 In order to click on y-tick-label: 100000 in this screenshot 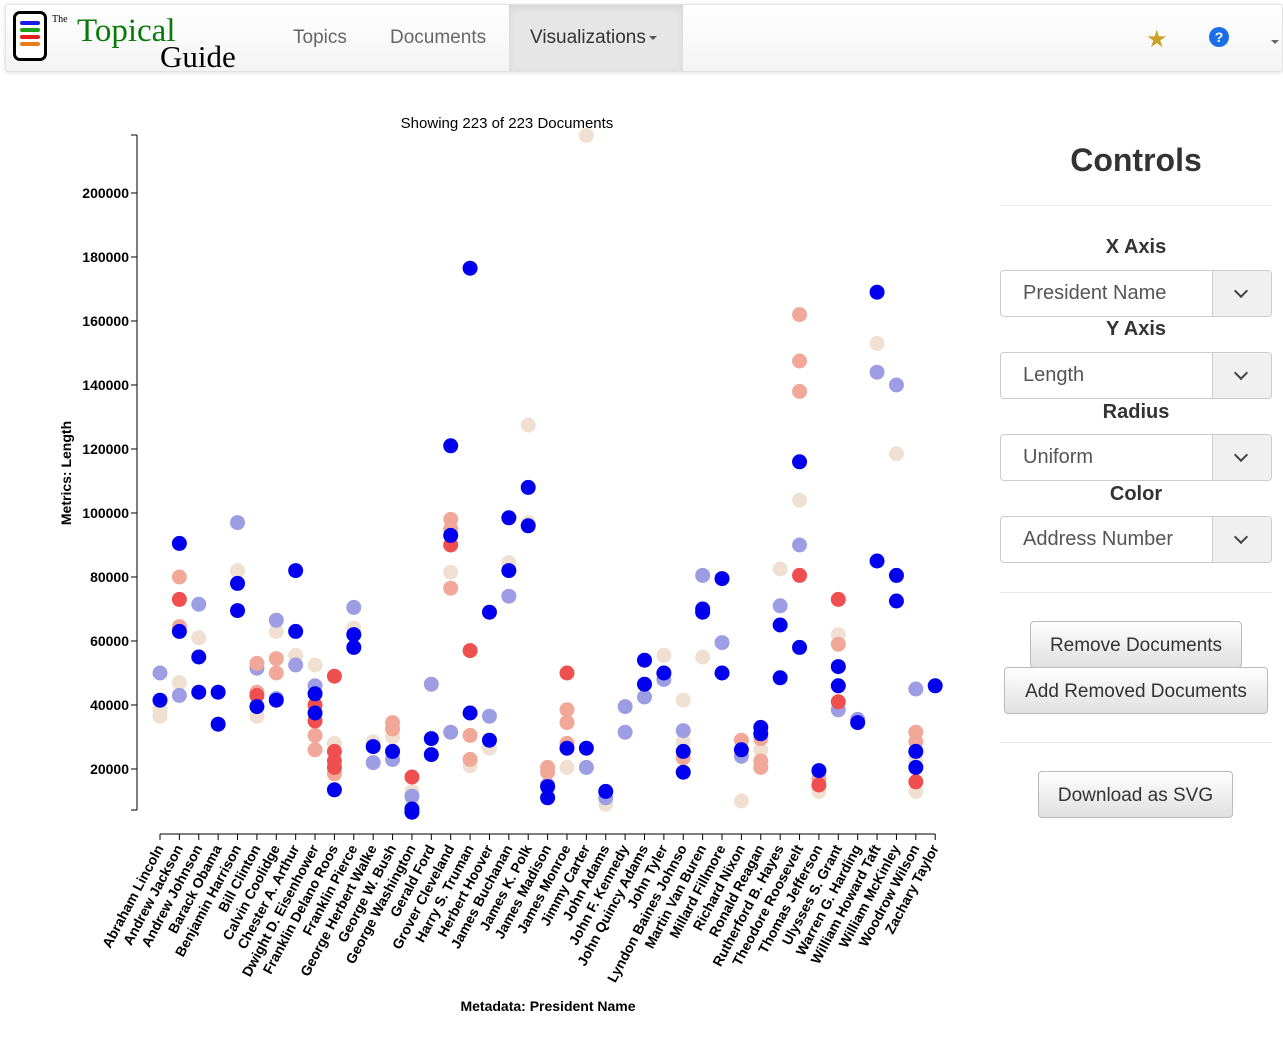, I will do `click(105, 513)`.